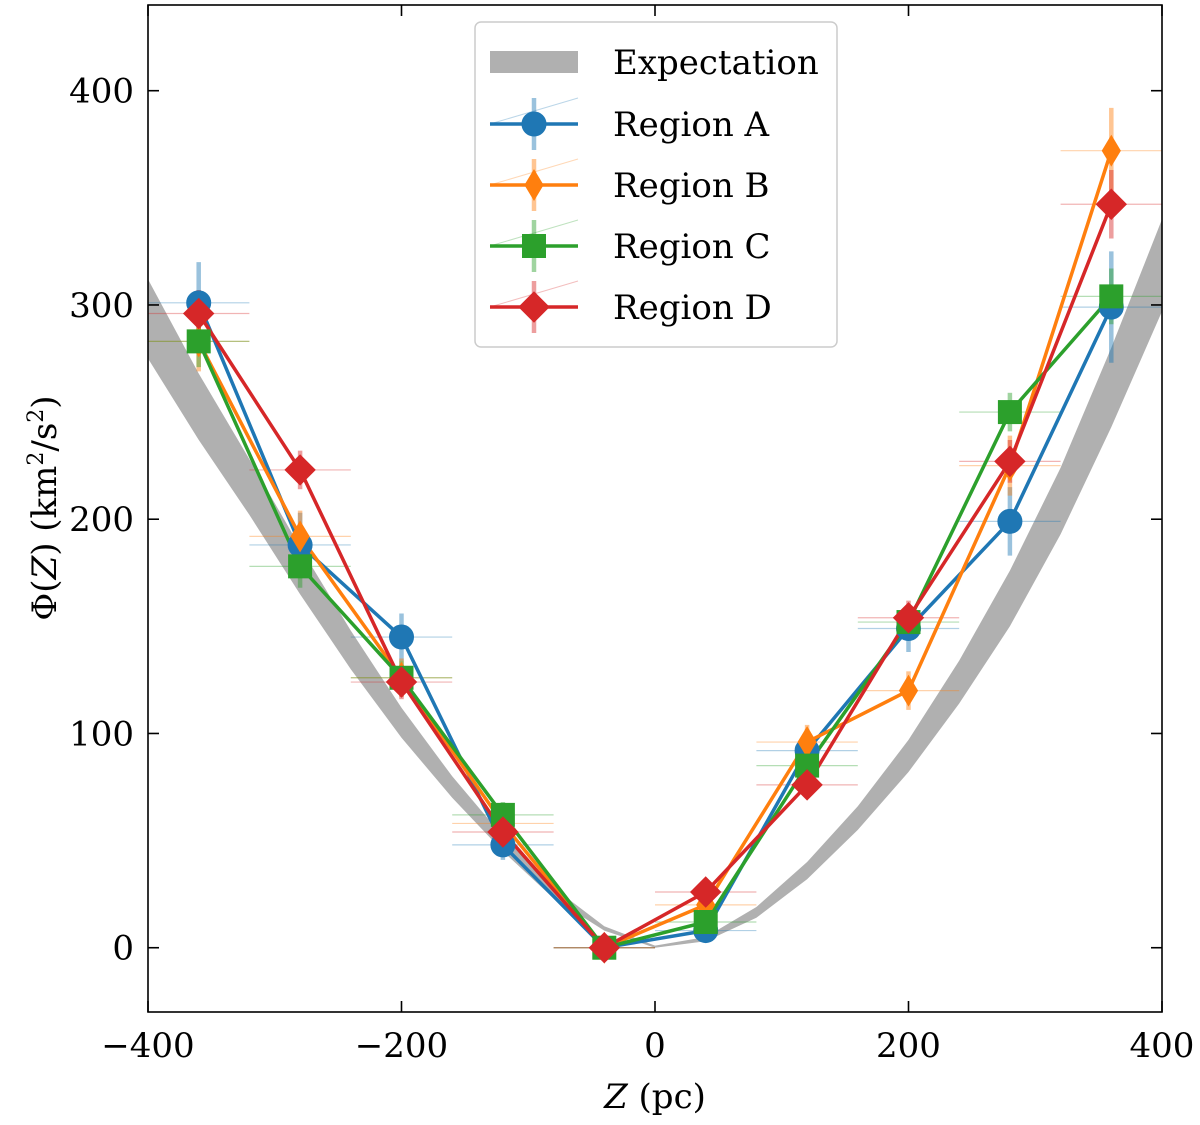 Image resolution: width=1200 pixels, height=1125 pixels. Describe the element at coordinates (101, 734) in the screenshot. I see `y-tick-label: 100` at that location.